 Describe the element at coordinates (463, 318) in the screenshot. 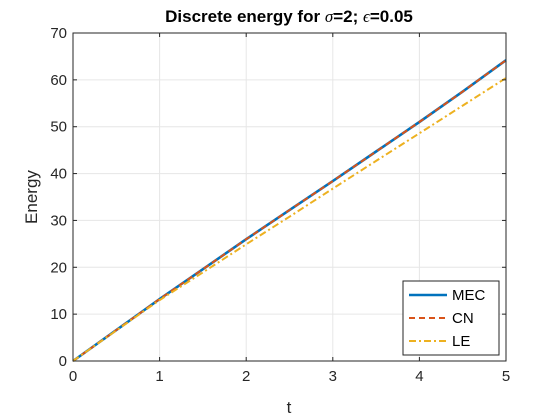

I see `legend-label-cn: CN` at that location.